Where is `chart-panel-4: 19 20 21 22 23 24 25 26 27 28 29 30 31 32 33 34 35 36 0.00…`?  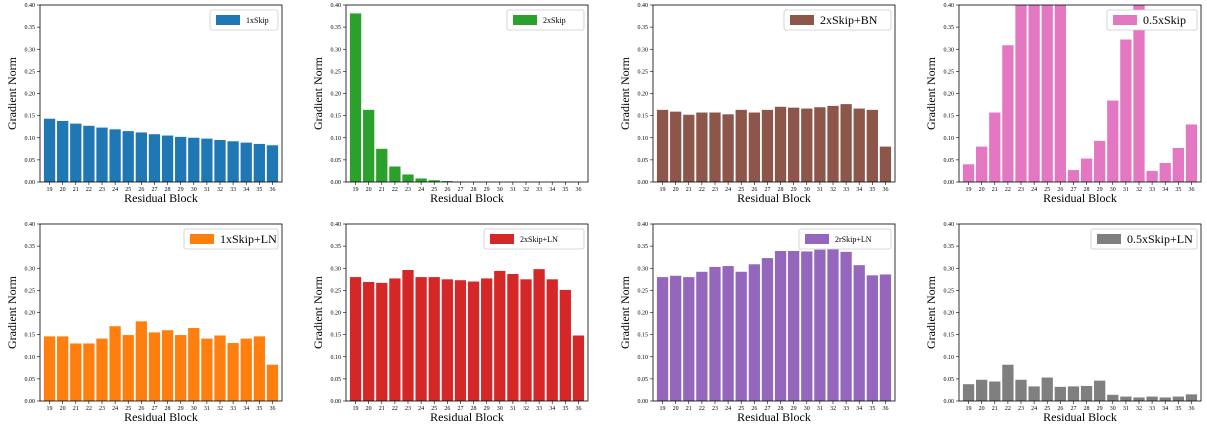 chart-panel-4: 19 20 21 22 23 24 25 26 27 28 29 30 31 32 33 34 35 36 0.00… is located at coordinates (144, 323).